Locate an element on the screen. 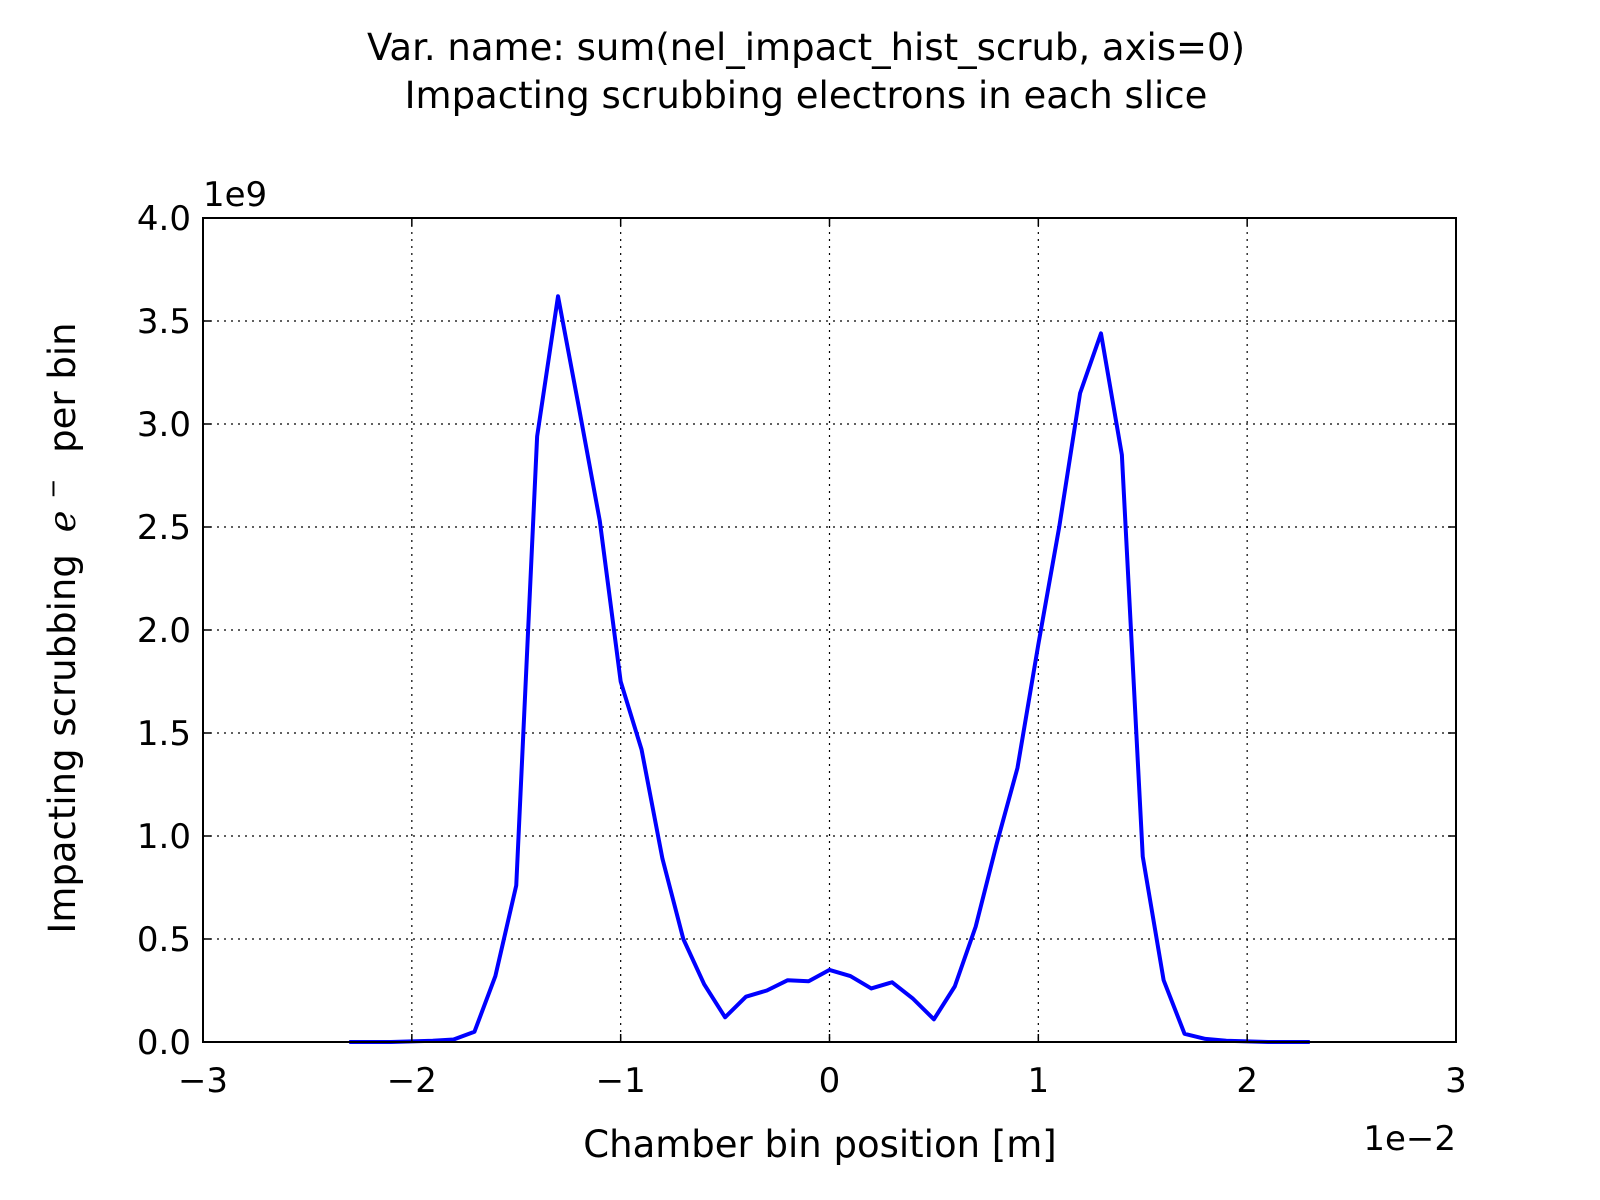  x-tick-label: 3 is located at coordinates (1456, 1081).